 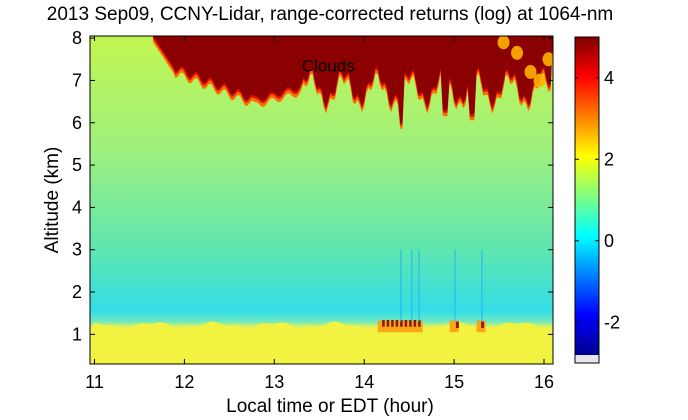 I want to click on colorbar: -2 0 2 4, so click(x=597, y=200).